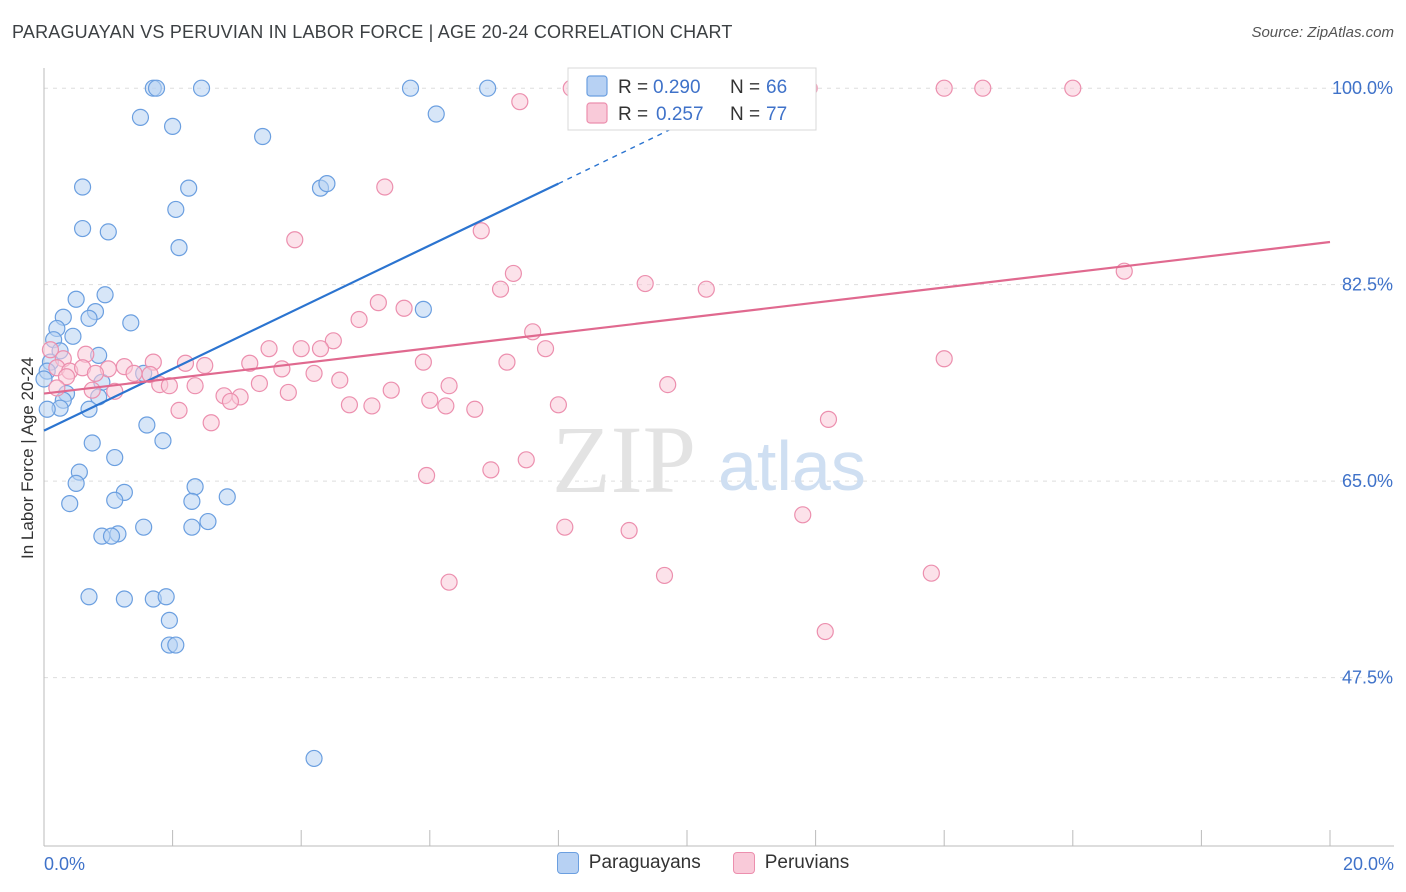  What do you see at coordinates (567, 863) in the screenshot?
I see `paraguayans-swatch` at bounding box center [567, 863].